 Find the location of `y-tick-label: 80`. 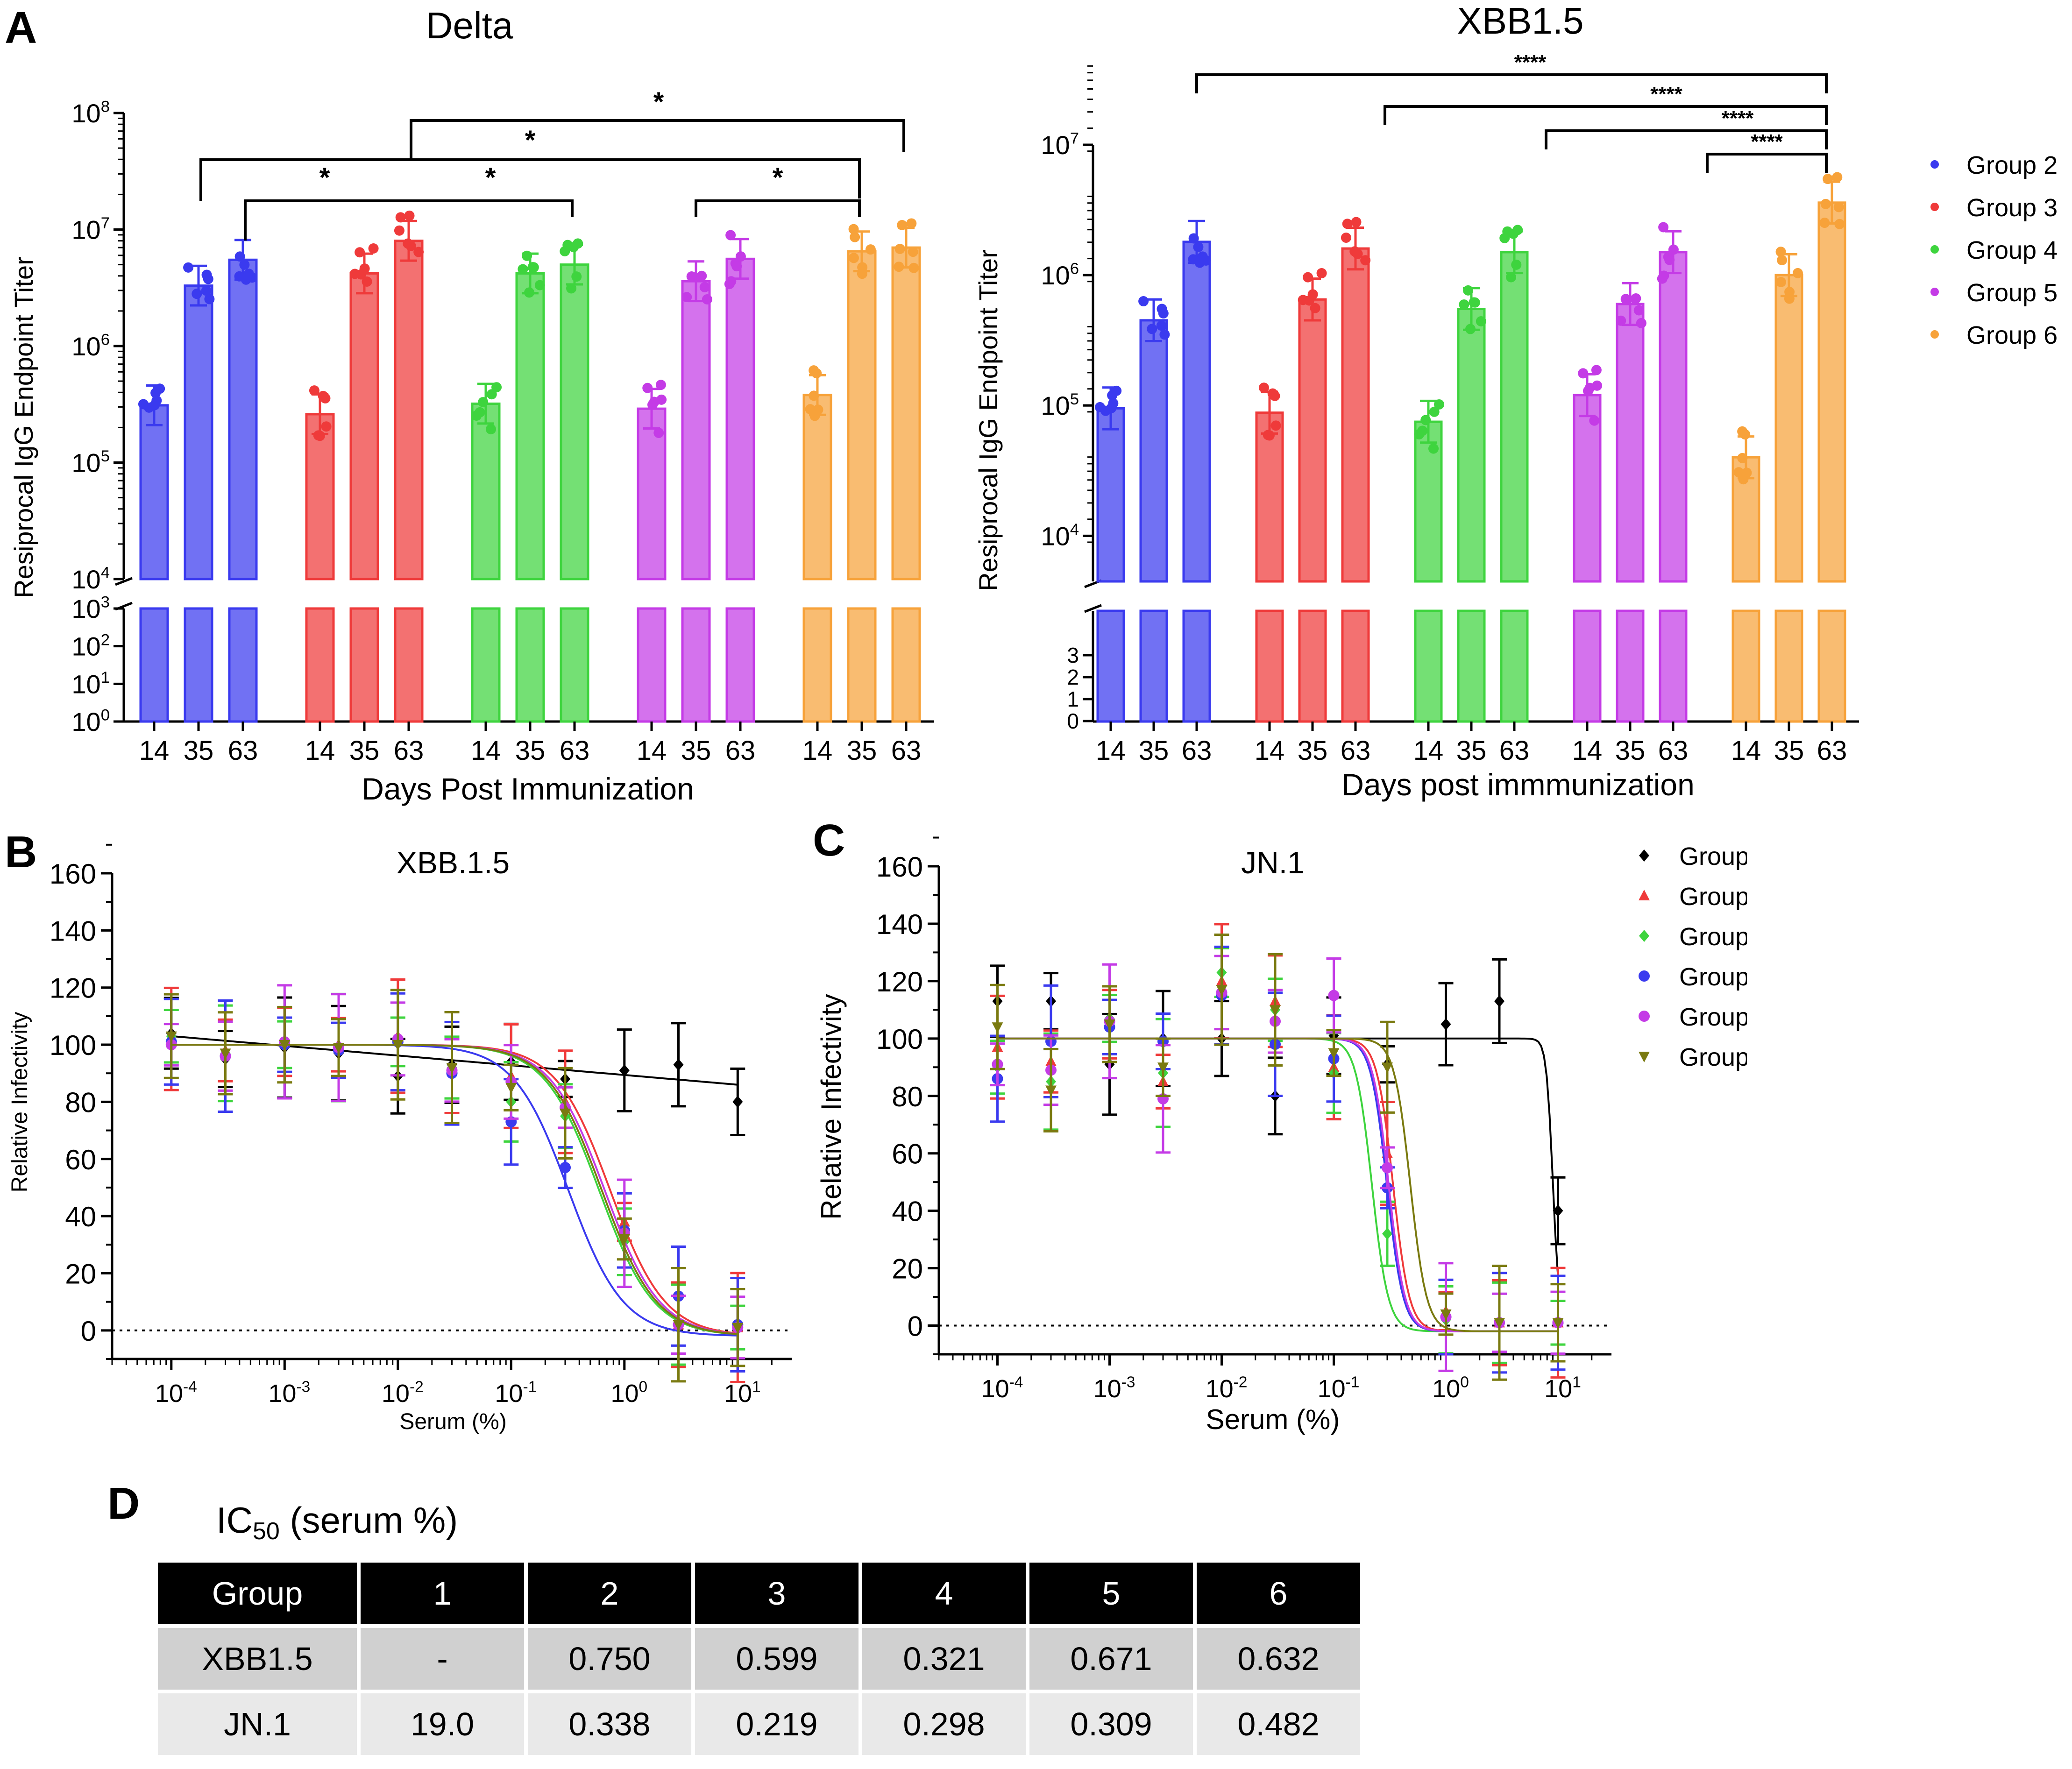

y-tick-label: 80 is located at coordinates (80, 1102).